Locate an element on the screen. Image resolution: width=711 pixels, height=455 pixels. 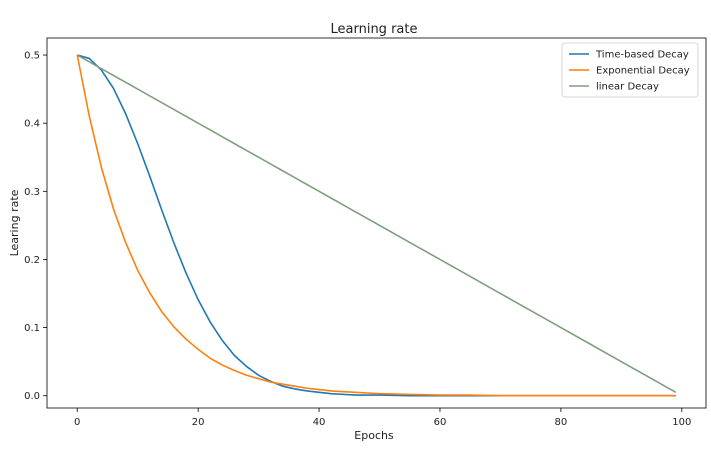
y-tick-label: 0.2 is located at coordinates (32, 260).